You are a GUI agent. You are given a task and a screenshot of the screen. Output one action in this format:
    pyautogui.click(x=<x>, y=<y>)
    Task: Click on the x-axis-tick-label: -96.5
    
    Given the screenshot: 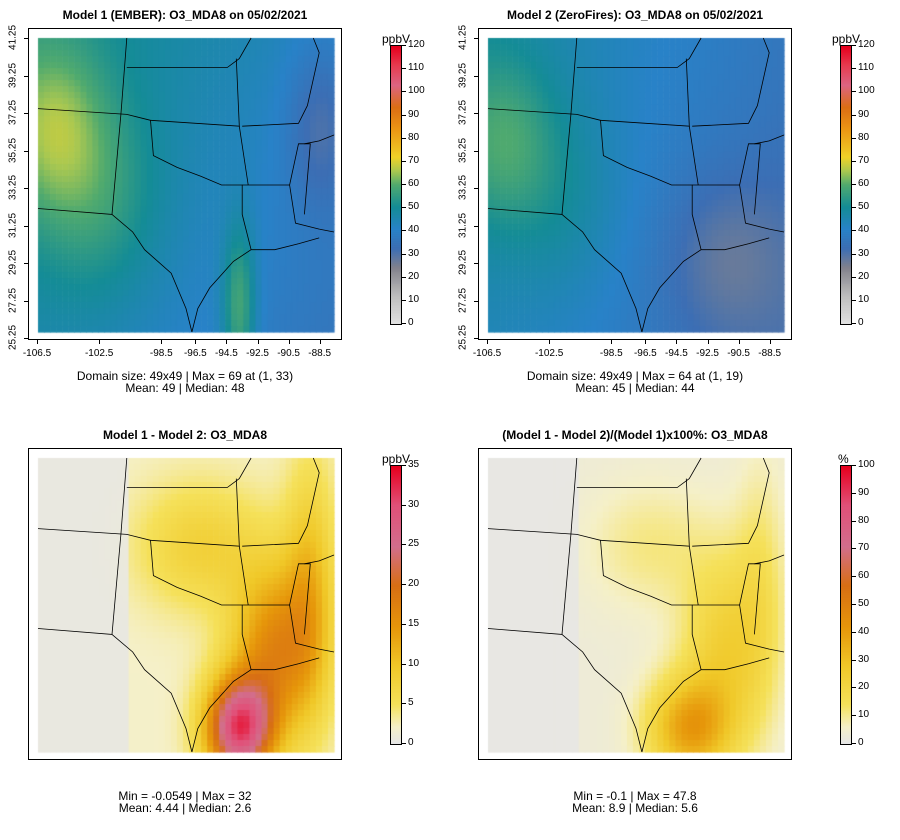 What is the action you would take?
    pyautogui.click(x=195, y=353)
    